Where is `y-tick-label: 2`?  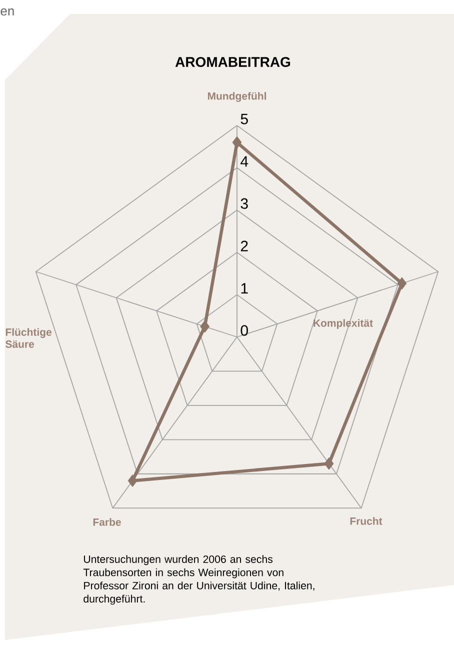
y-tick-label: 2 is located at coordinates (244, 246).